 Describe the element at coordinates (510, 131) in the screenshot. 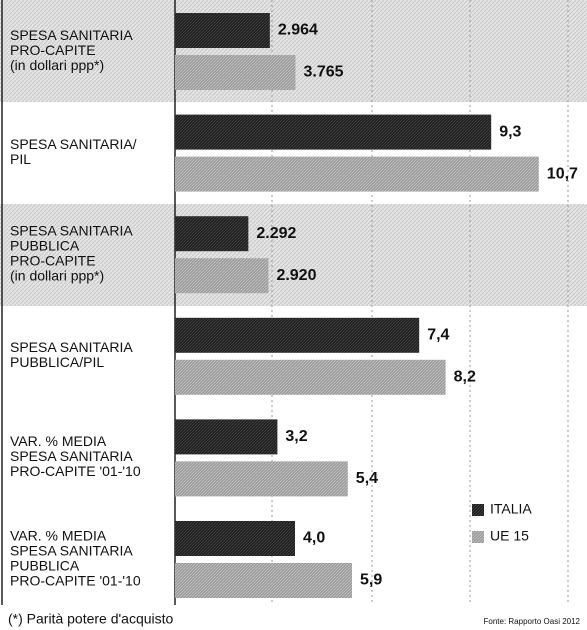

I see `value-label: 9,3` at that location.